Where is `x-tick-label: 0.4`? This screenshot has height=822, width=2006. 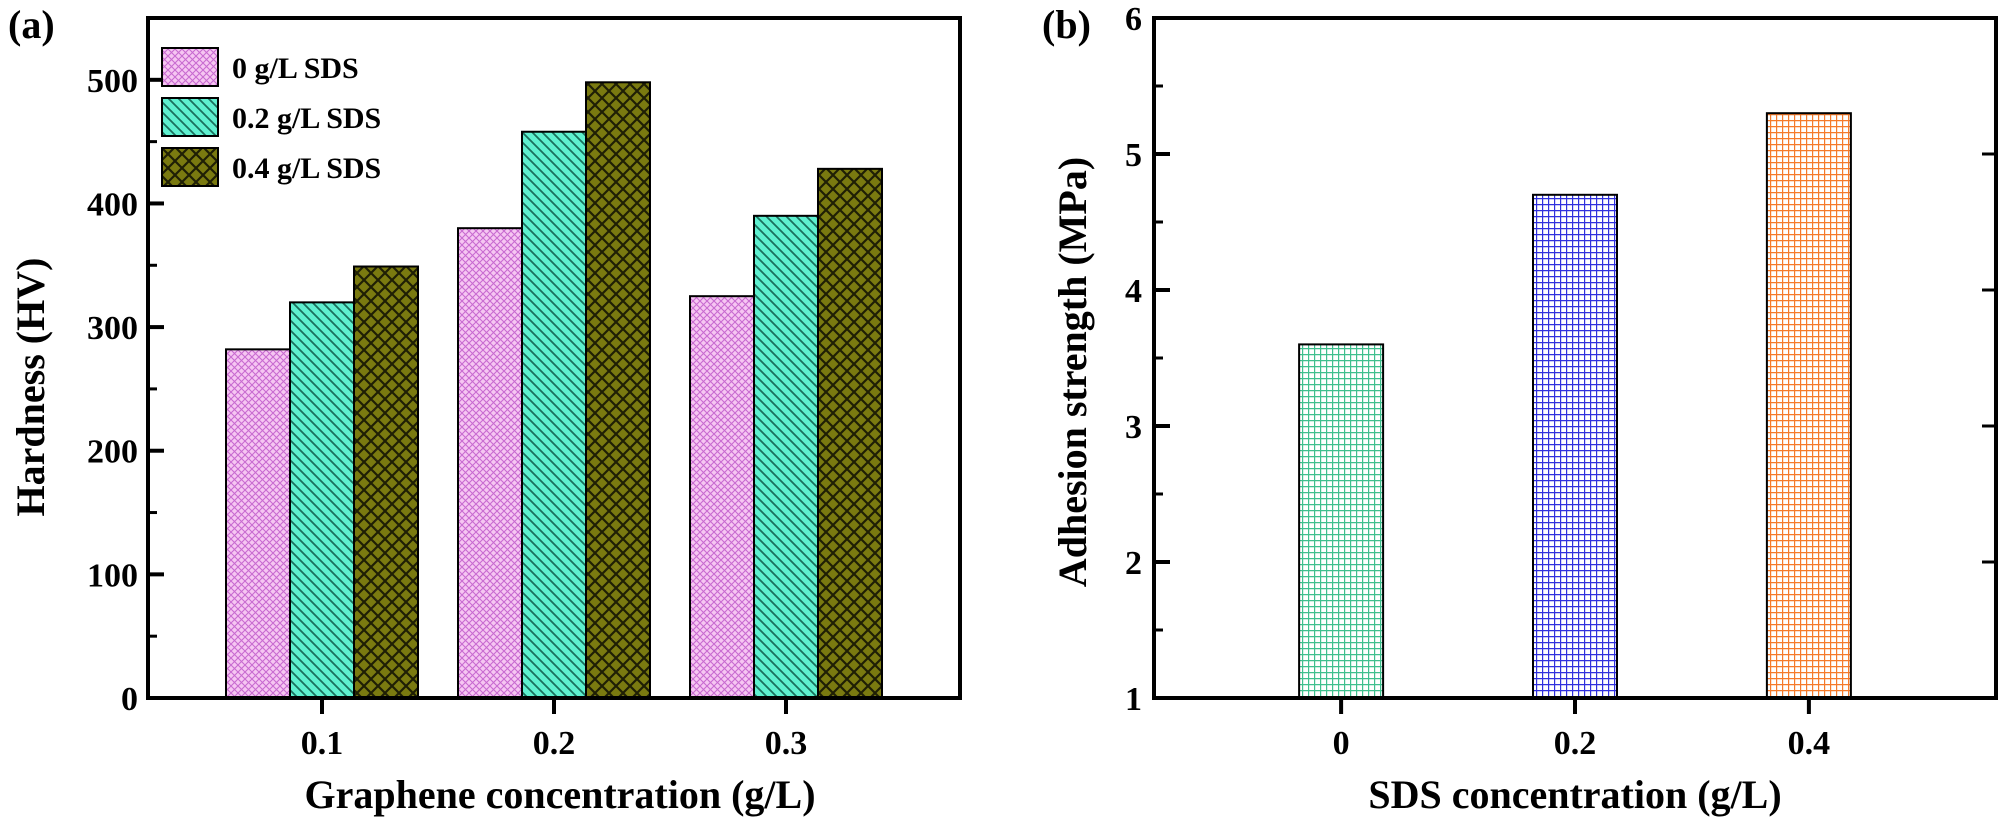 x-tick-label: 0.4 is located at coordinates (1809, 743).